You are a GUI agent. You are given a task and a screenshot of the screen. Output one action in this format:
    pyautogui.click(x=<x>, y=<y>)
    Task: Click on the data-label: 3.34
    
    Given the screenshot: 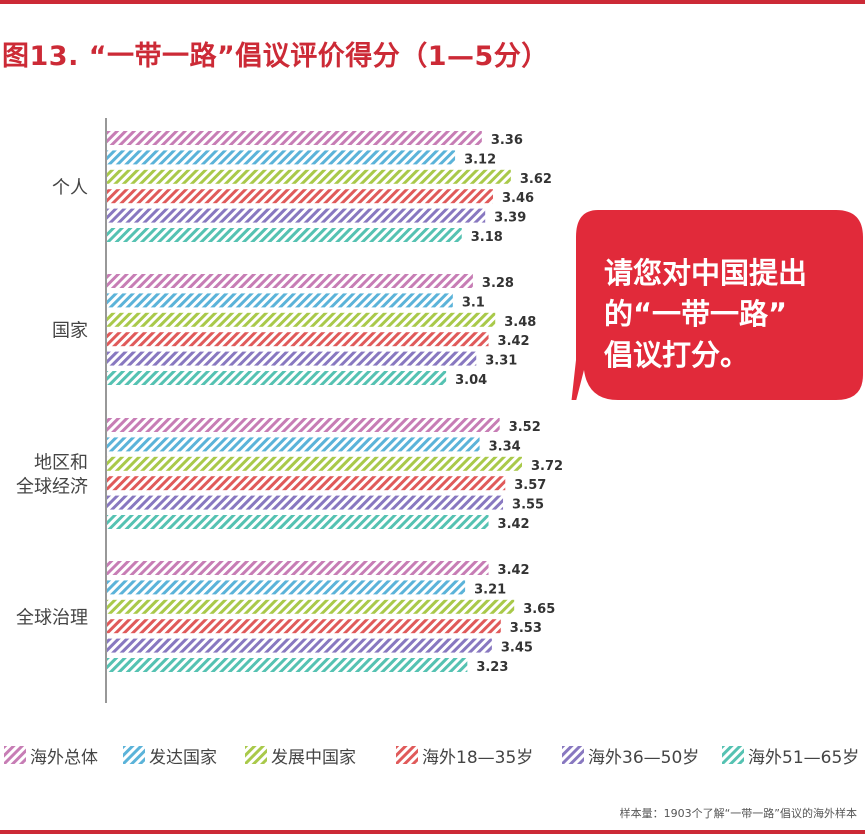 What is the action you would take?
    pyautogui.click(x=505, y=446)
    